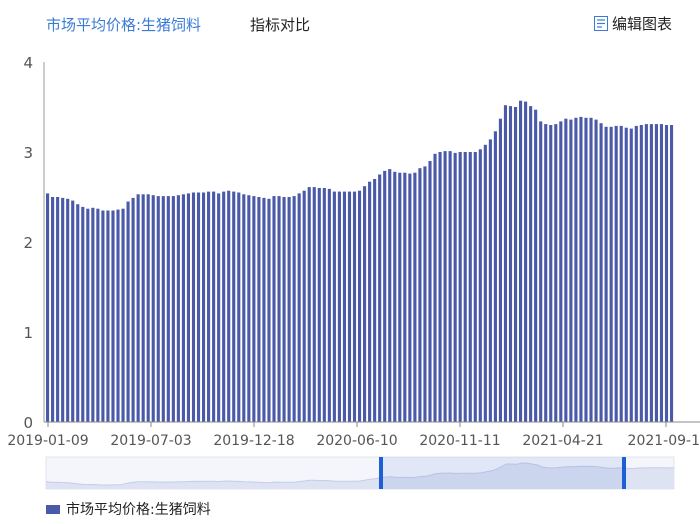 The image size is (700, 524). Describe the element at coordinates (356, 441) in the screenshot. I see `x-tick-label: 2020-06-10` at that location.